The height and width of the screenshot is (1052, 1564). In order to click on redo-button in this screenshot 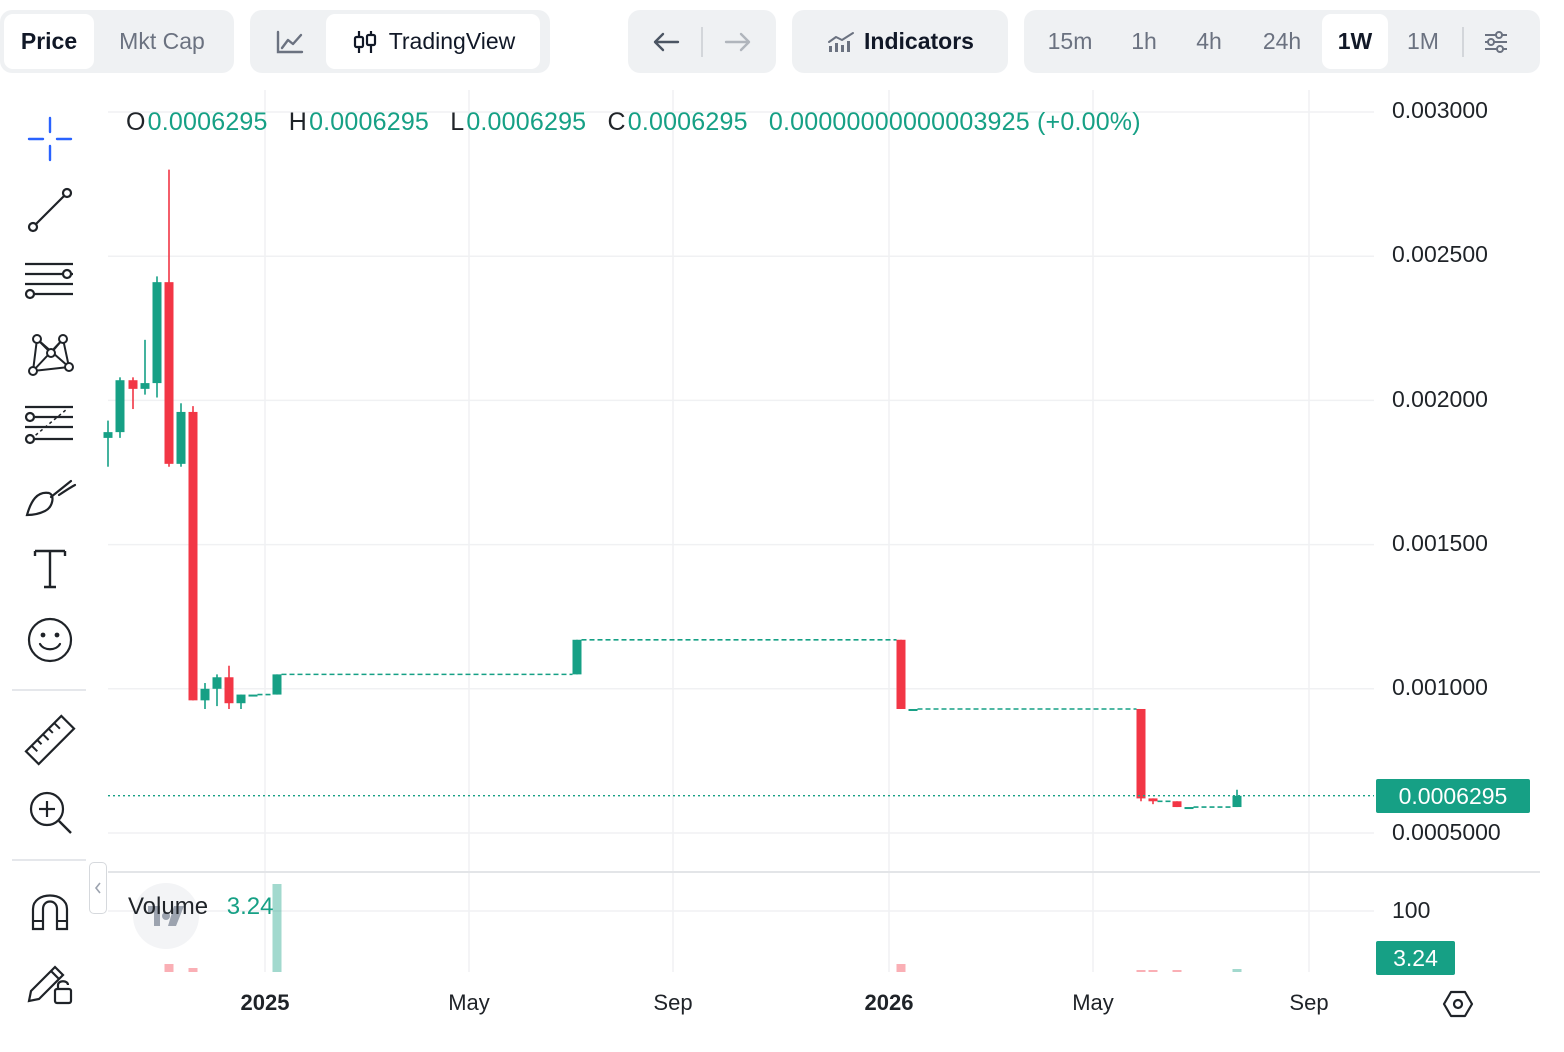, I will do `click(738, 41)`.